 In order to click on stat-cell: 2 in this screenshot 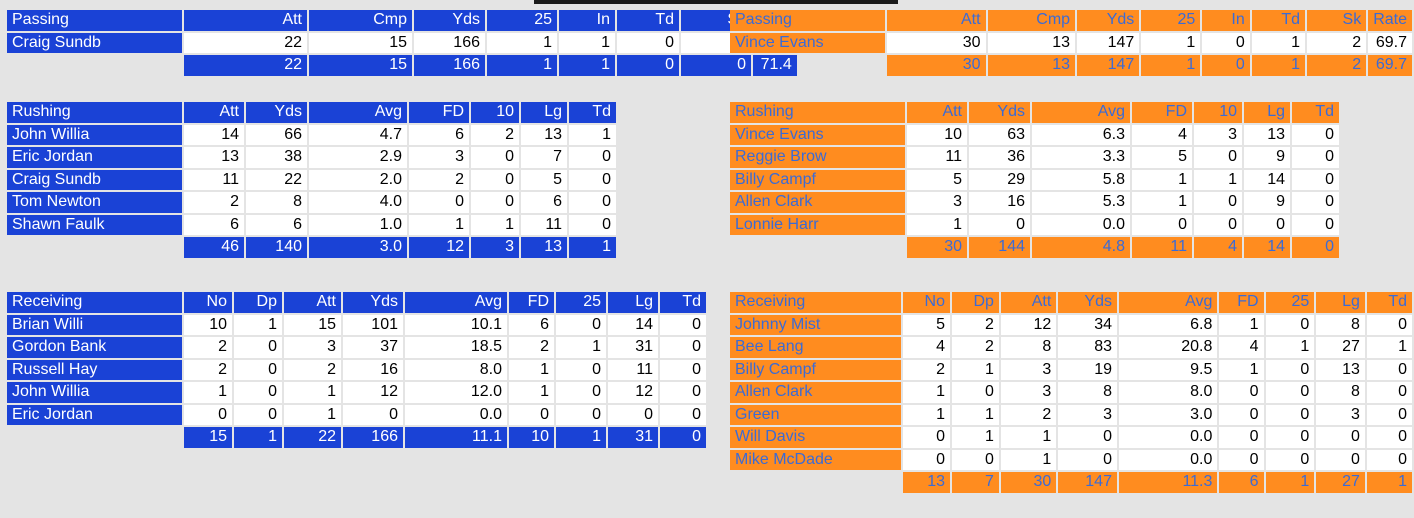, I will do `click(439, 179)`.